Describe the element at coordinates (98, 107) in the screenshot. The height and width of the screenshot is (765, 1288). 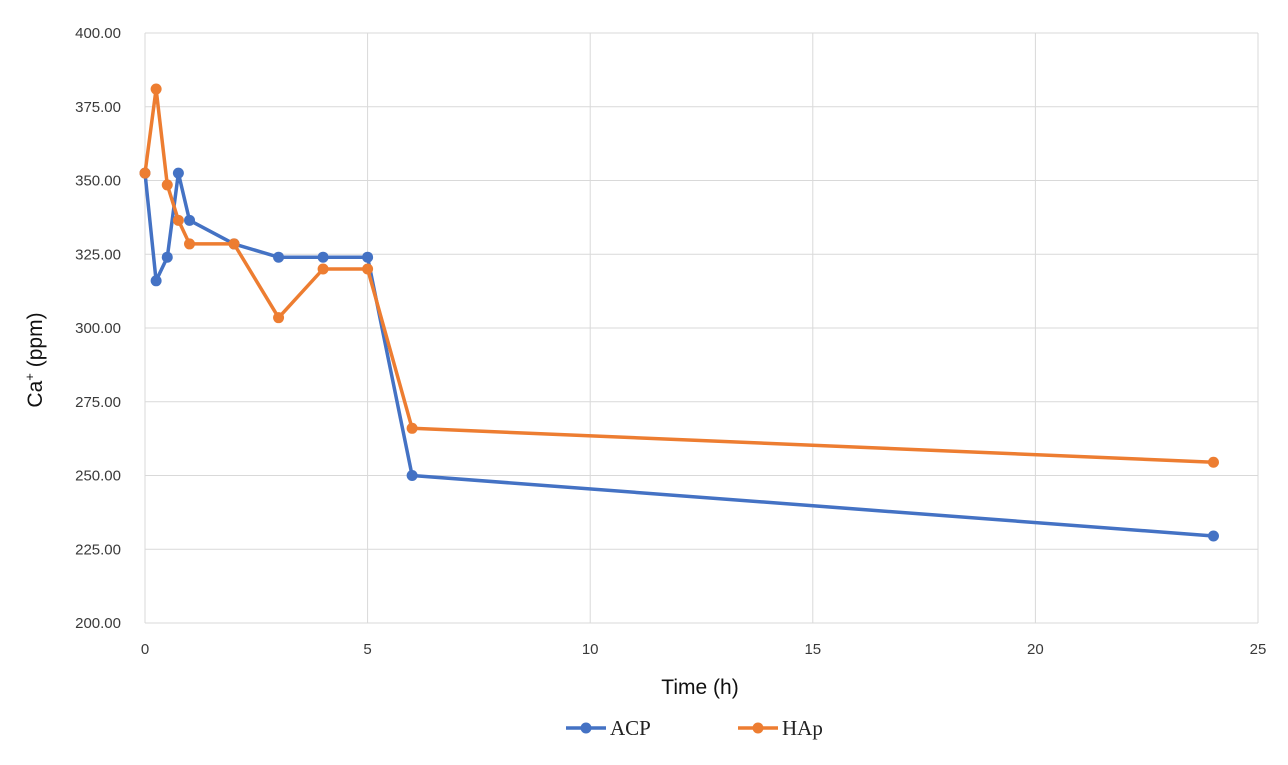
I see `y-tick-label: 375.00` at that location.